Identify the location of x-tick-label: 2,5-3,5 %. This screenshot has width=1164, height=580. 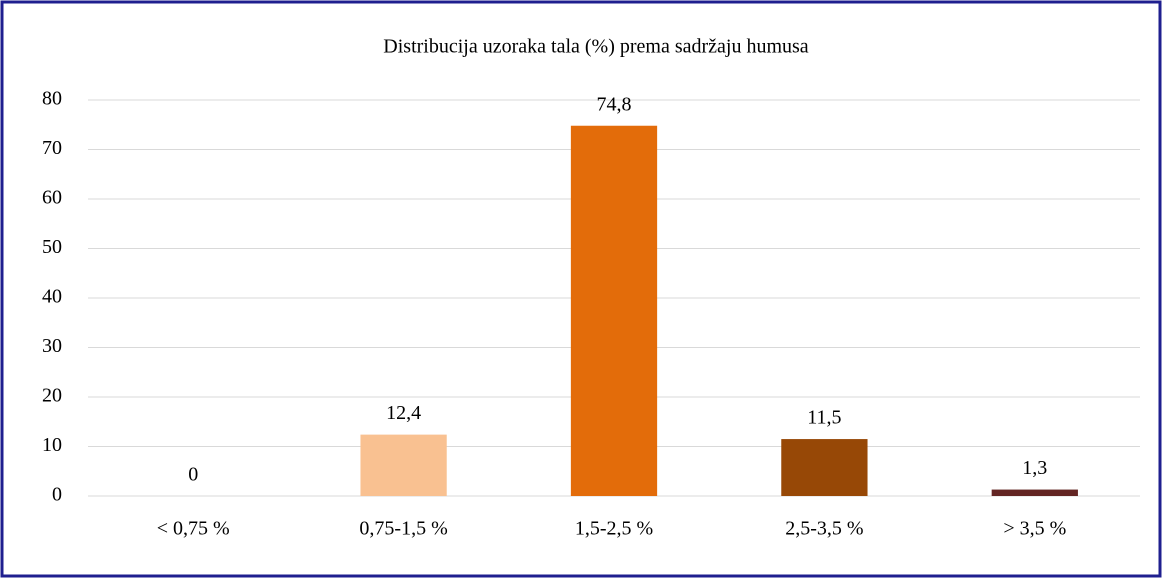
(824, 529).